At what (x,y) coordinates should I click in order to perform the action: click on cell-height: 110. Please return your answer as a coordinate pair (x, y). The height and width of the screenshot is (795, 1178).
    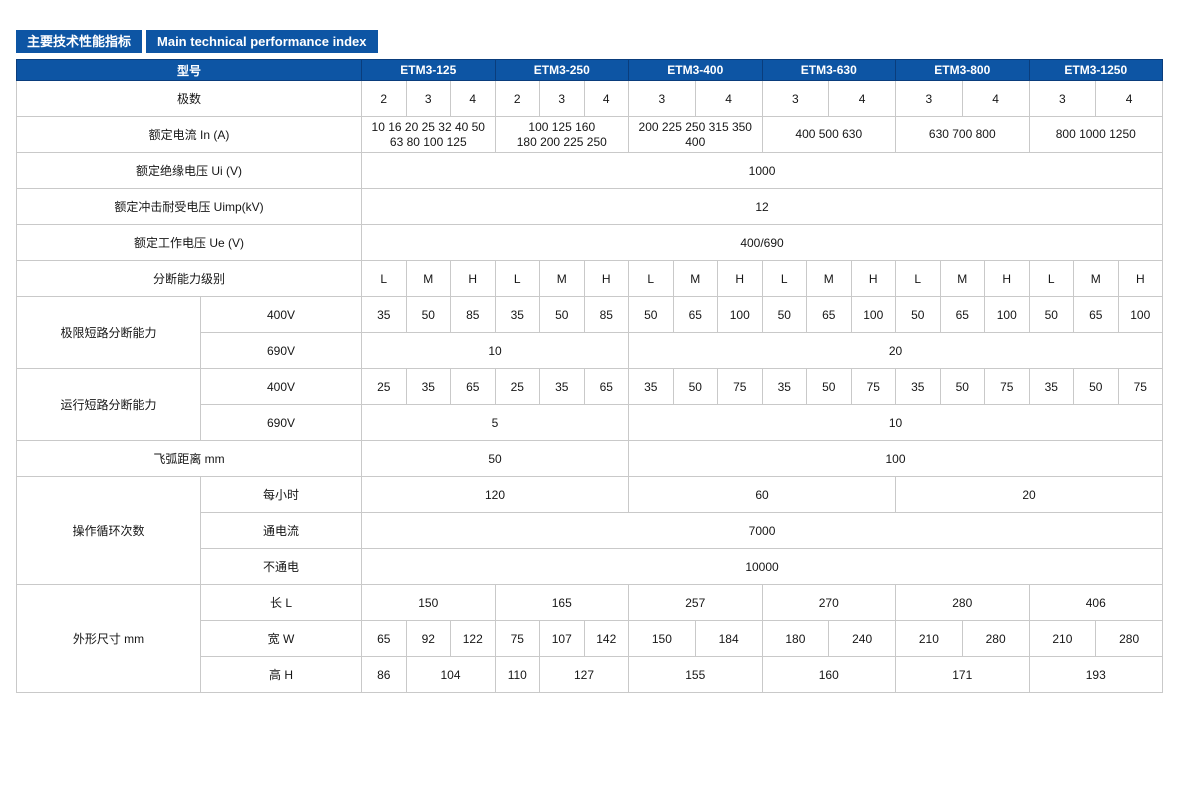
    Looking at the image, I should click on (517, 674).